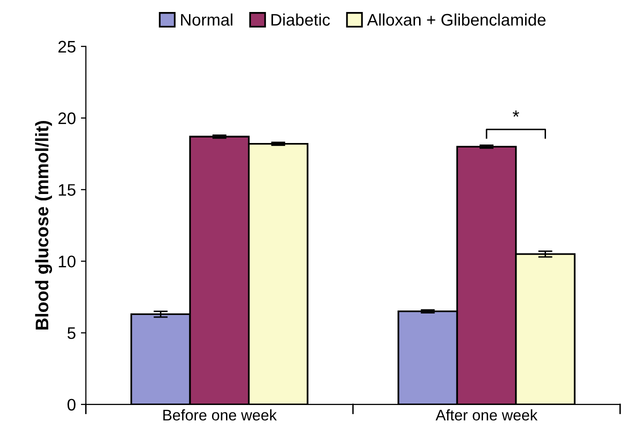 The image size is (636, 442). Describe the element at coordinates (220, 415) in the screenshot. I see `x-tick-label: Before one week` at that location.